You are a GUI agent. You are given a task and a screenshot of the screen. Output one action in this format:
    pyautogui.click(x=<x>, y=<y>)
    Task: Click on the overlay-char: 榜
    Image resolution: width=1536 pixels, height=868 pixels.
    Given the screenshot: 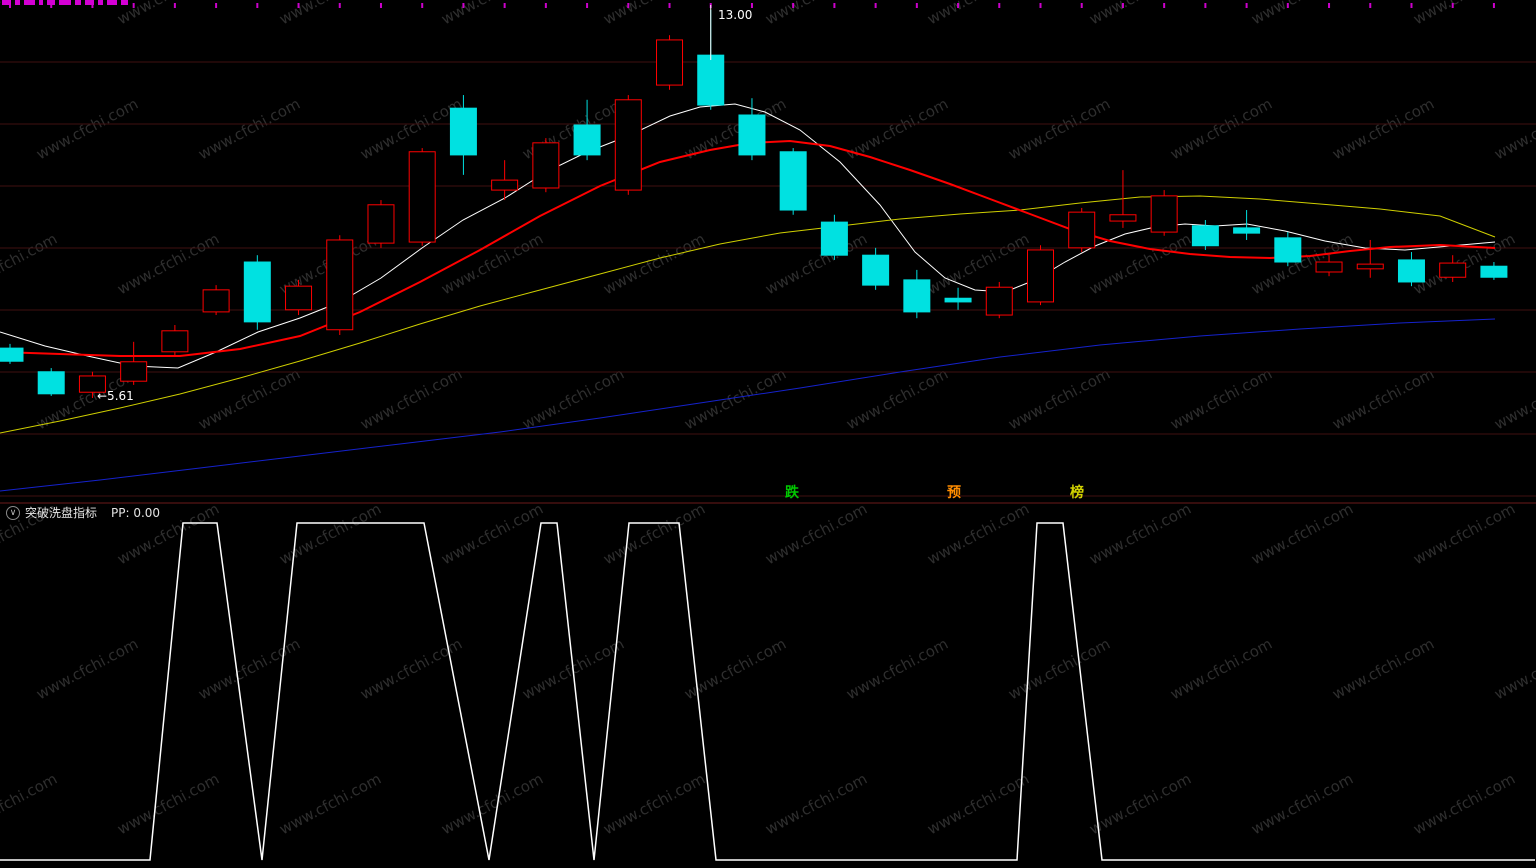 What is the action you would take?
    pyautogui.click(x=1077, y=493)
    